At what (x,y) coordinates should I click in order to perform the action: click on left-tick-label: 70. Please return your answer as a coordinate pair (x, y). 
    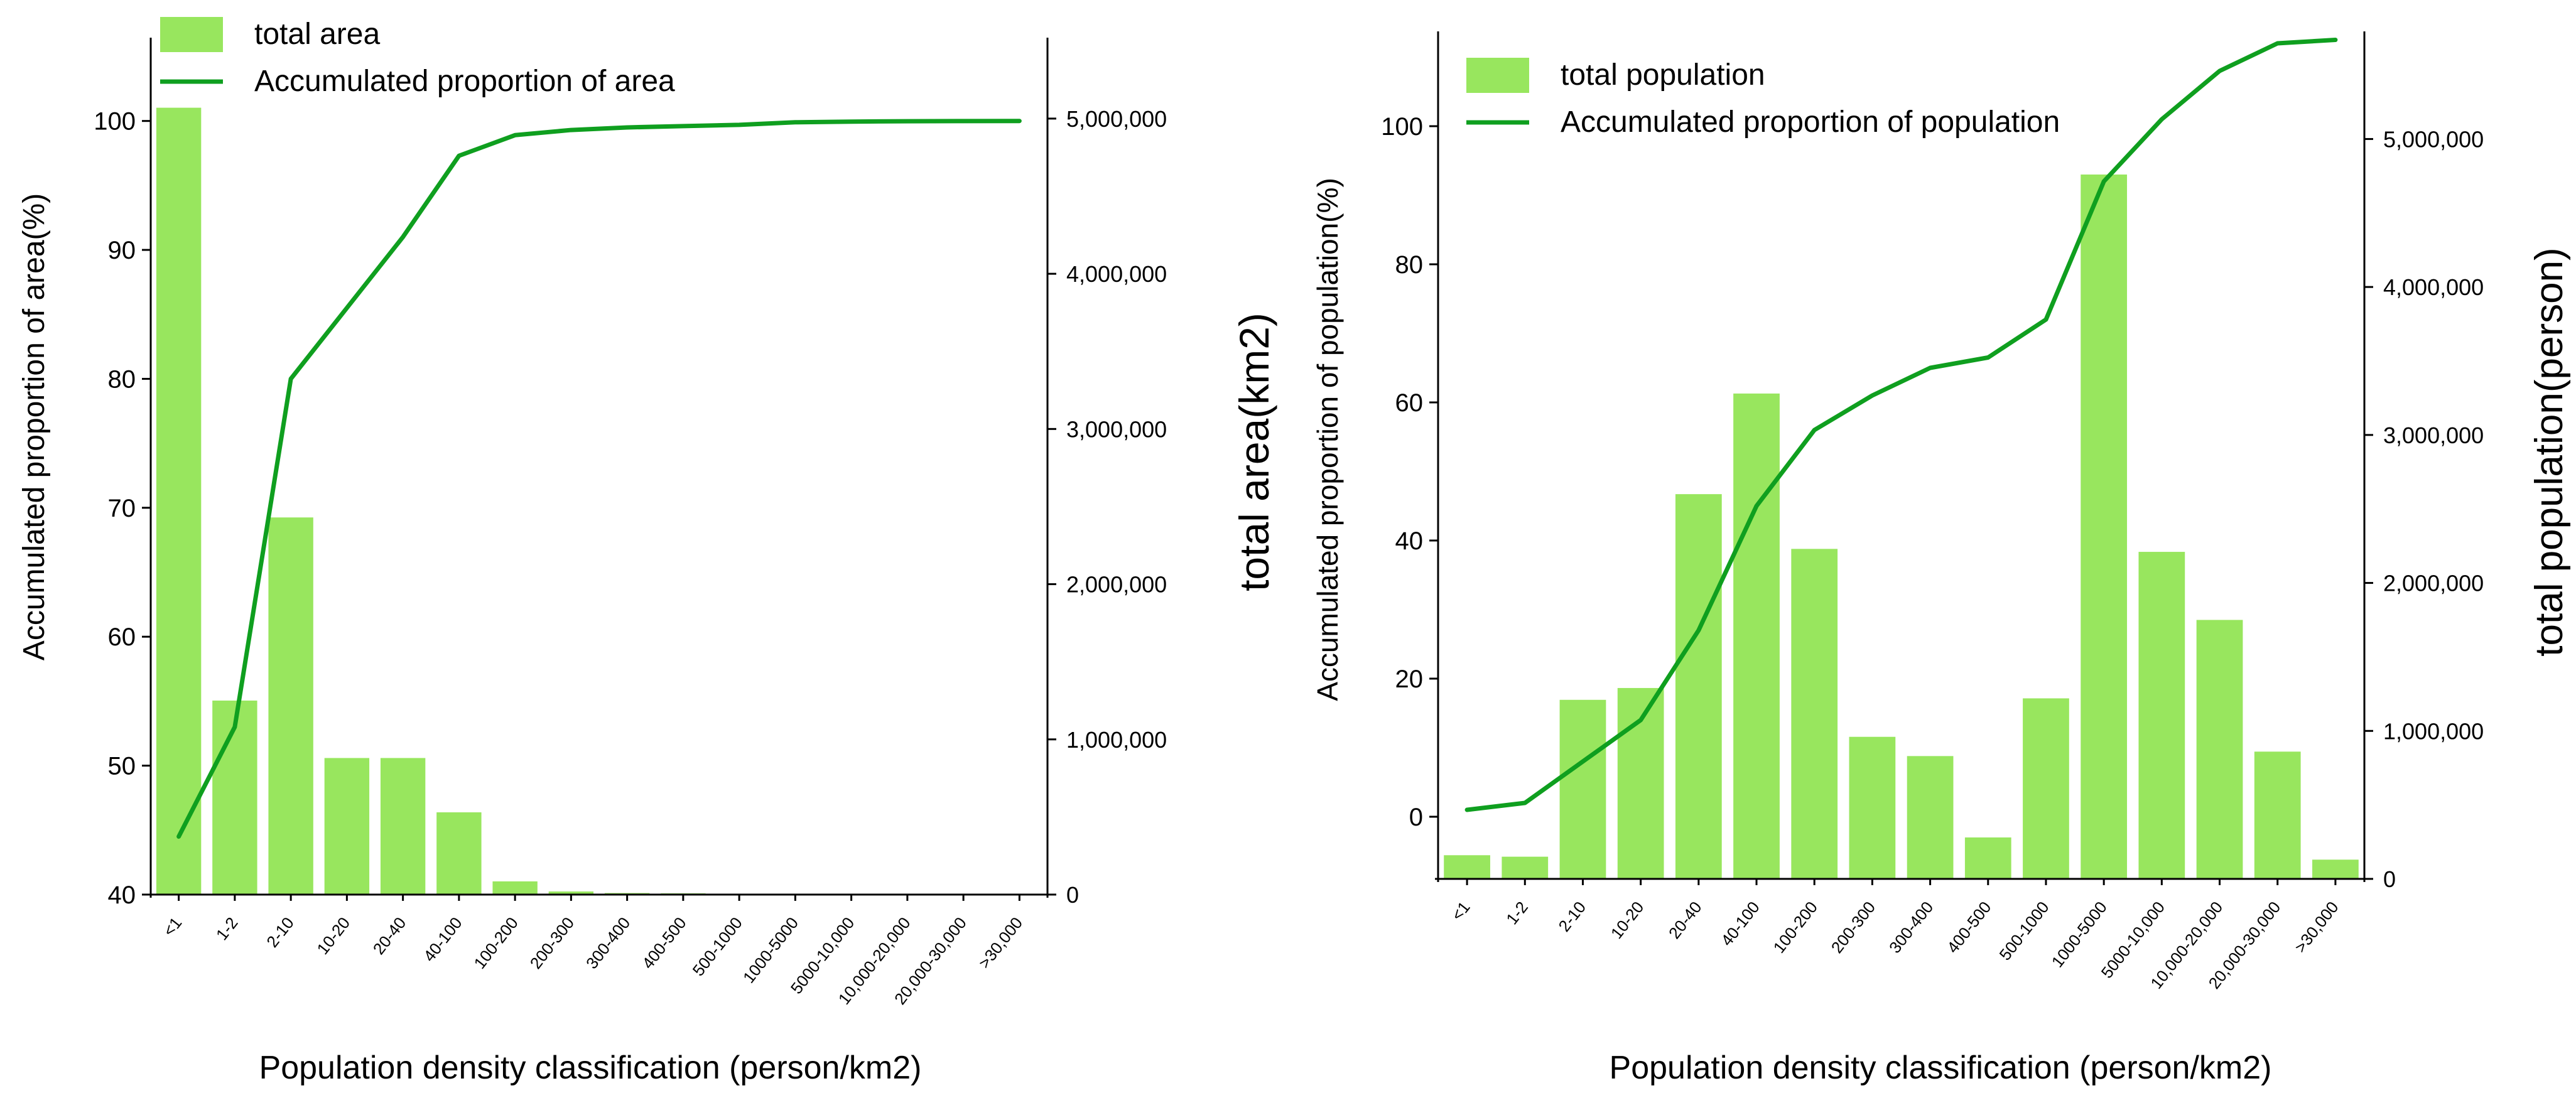
    Looking at the image, I should click on (122, 508).